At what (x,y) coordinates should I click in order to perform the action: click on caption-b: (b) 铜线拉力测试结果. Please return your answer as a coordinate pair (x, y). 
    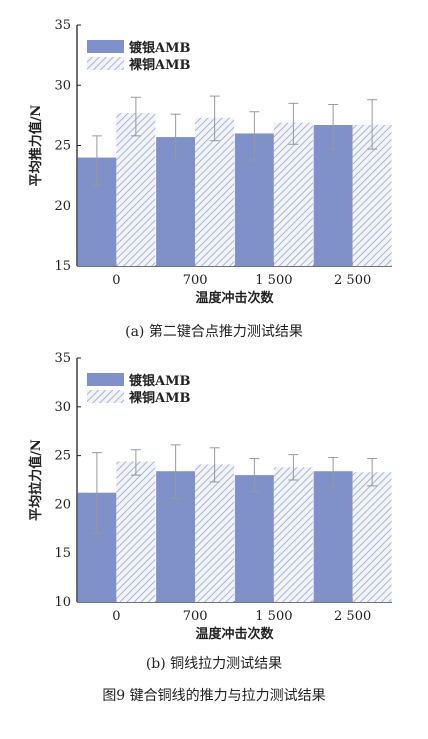
    Looking at the image, I should click on (214, 664).